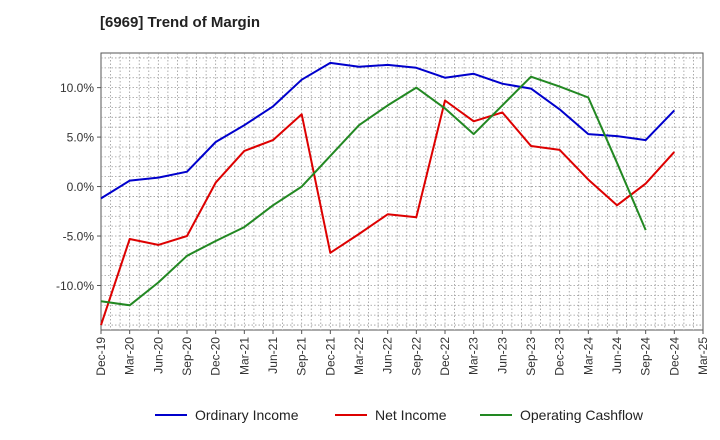  Describe the element at coordinates (158, 355) in the screenshot. I see `x-tick-label: Jun-20` at that location.